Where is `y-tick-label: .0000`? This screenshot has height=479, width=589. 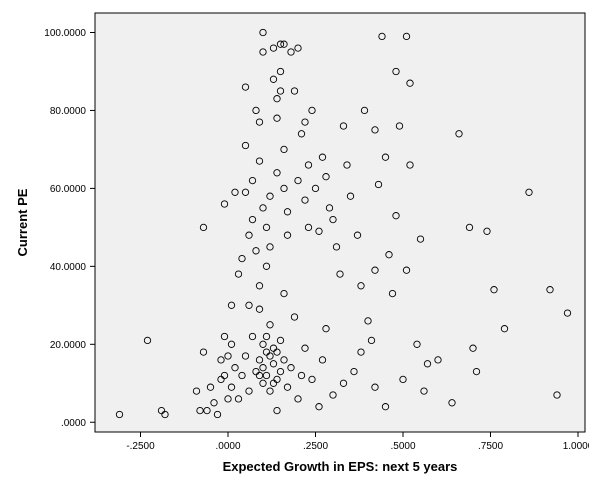
y-tick-label: .0000 is located at coordinates (73, 423).